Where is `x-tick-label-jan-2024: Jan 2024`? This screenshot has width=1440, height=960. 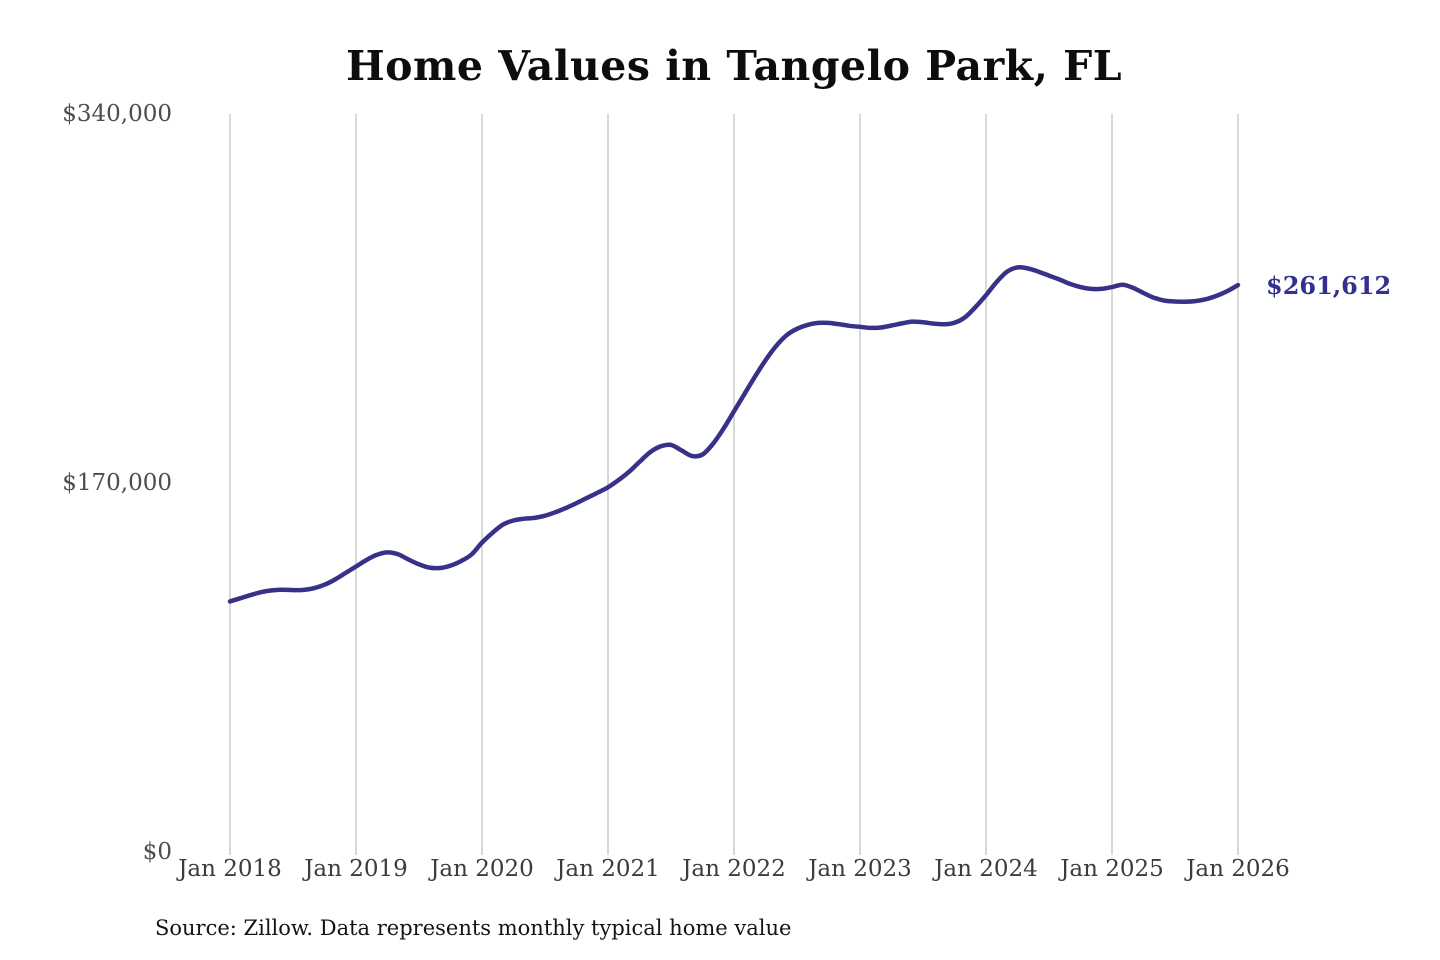 x-tick-label-jan-2024: Jan 2024 is located at coordinates (986, 869).